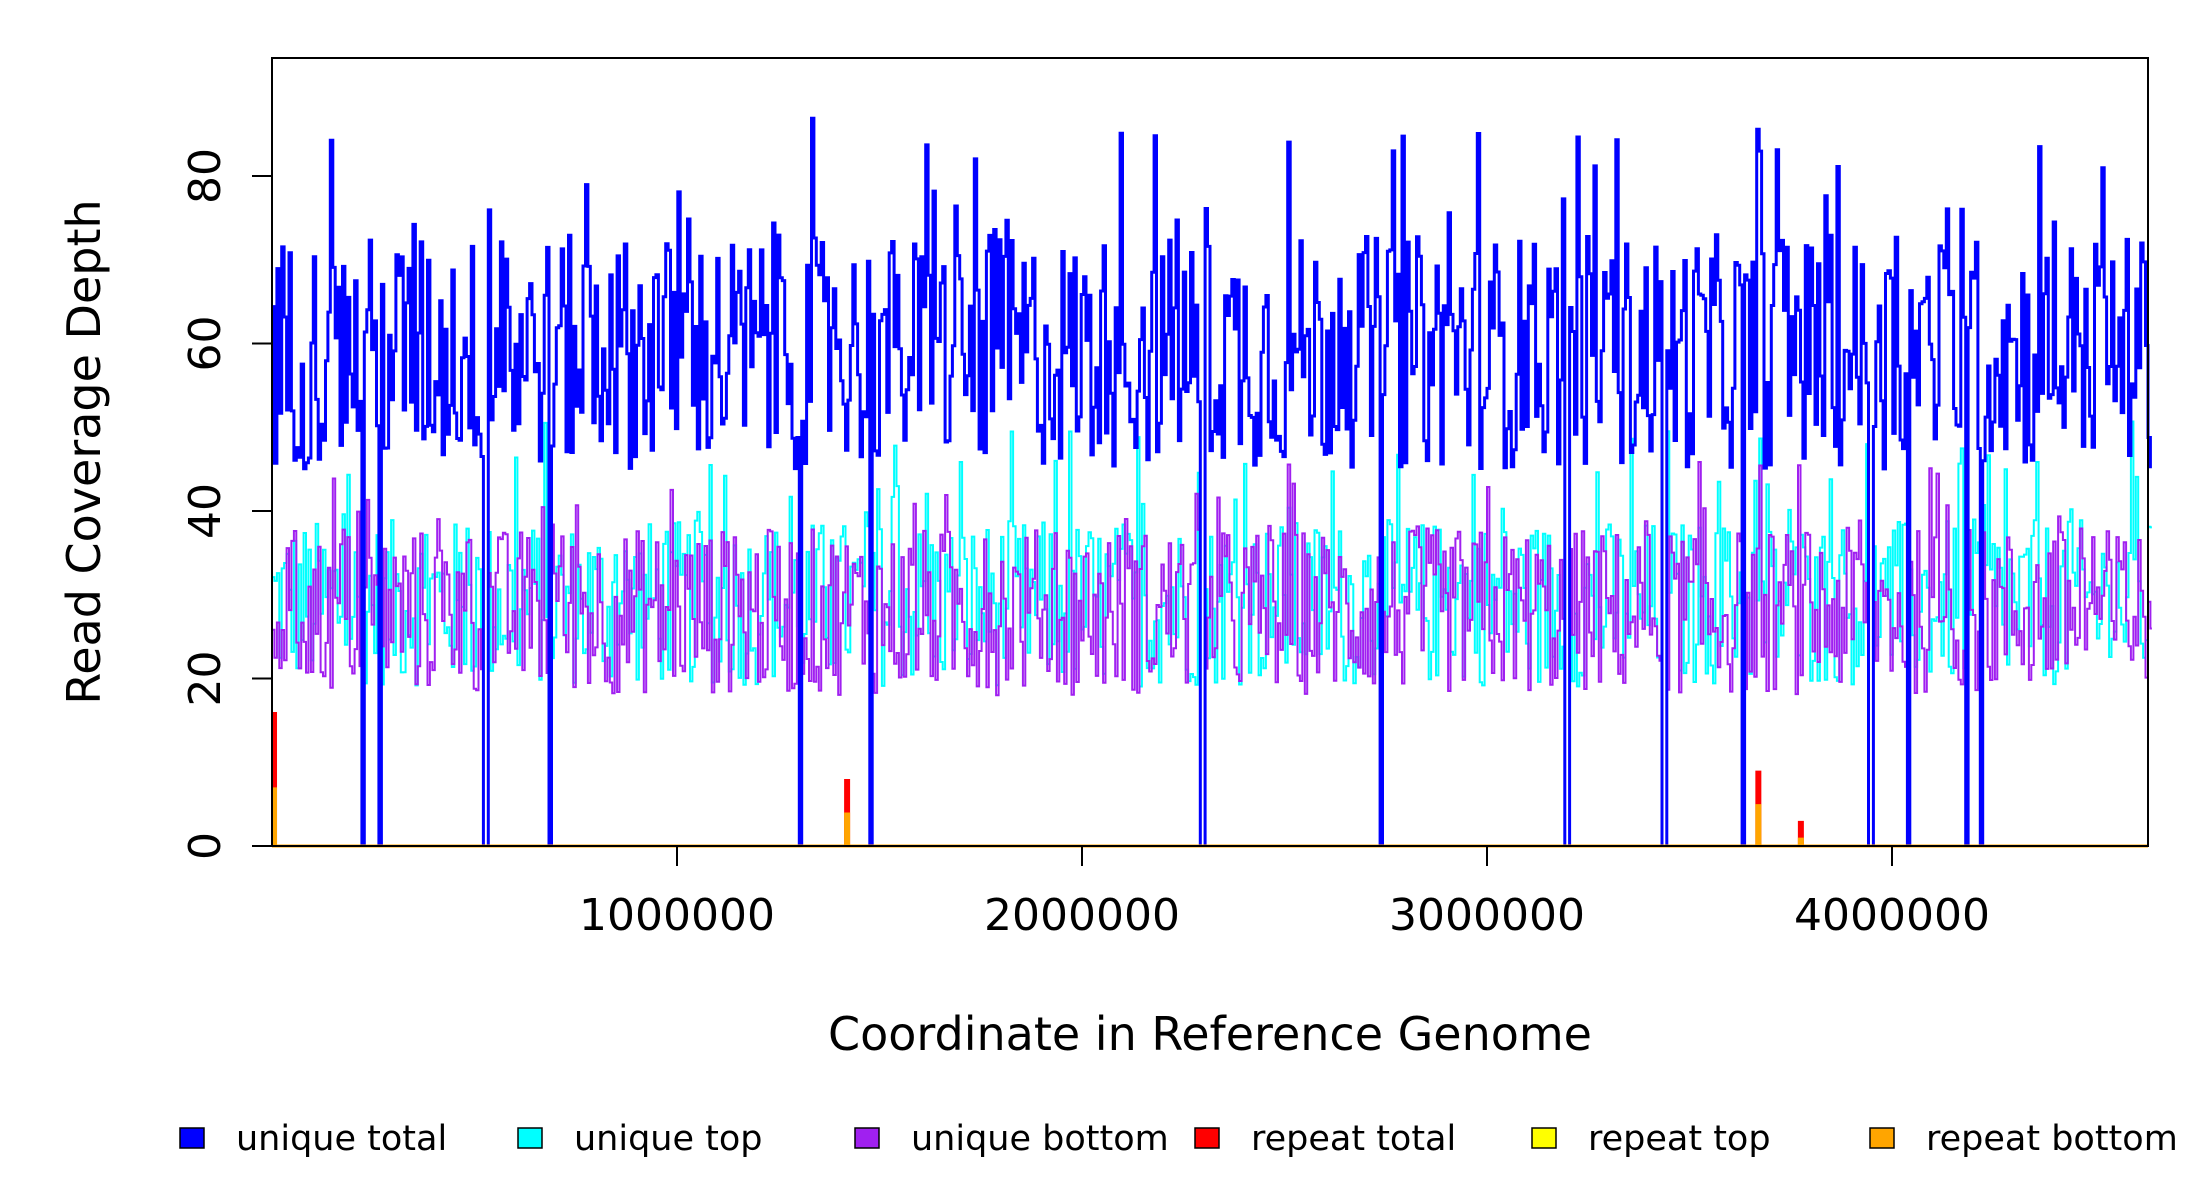 The image size is (2200, 1200). Describe the element at coordinates (1040, 1139) in the screenshot. I see `legend-label-unique-bottom: unique bottom` at that location.